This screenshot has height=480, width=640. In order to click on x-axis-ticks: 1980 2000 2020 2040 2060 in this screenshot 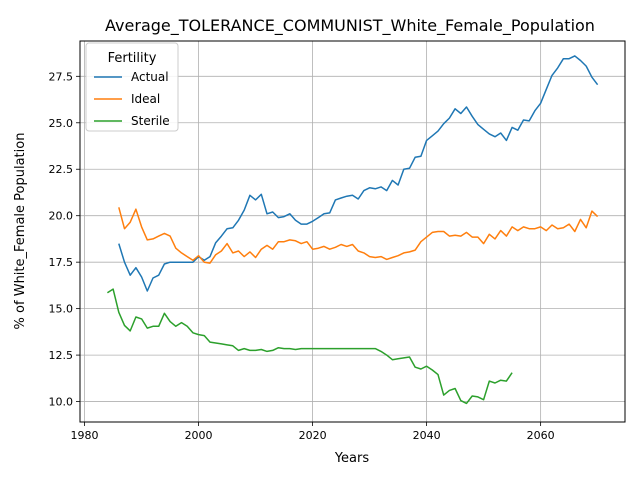, I will do `click(313, 432)`.